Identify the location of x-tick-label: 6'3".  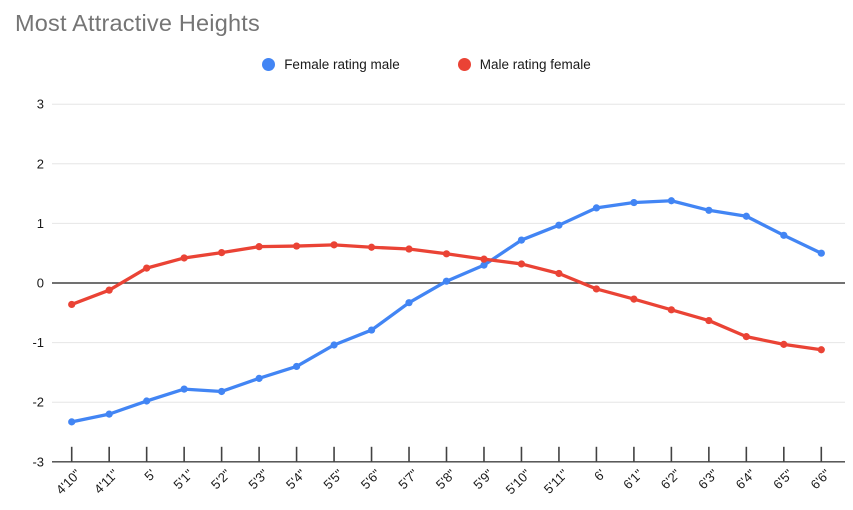
(708, 479).